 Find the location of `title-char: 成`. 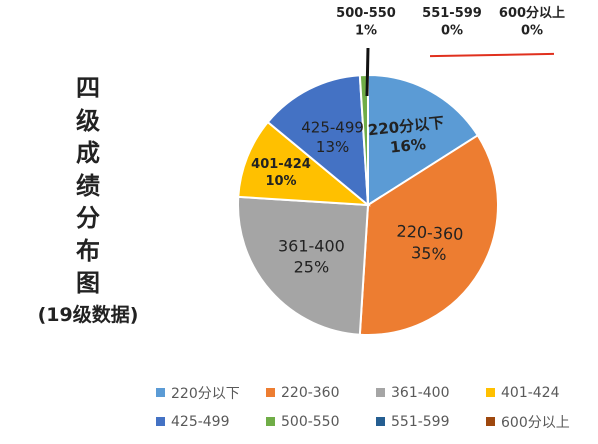

title-char: 成 is located at coordinates (88, 153).